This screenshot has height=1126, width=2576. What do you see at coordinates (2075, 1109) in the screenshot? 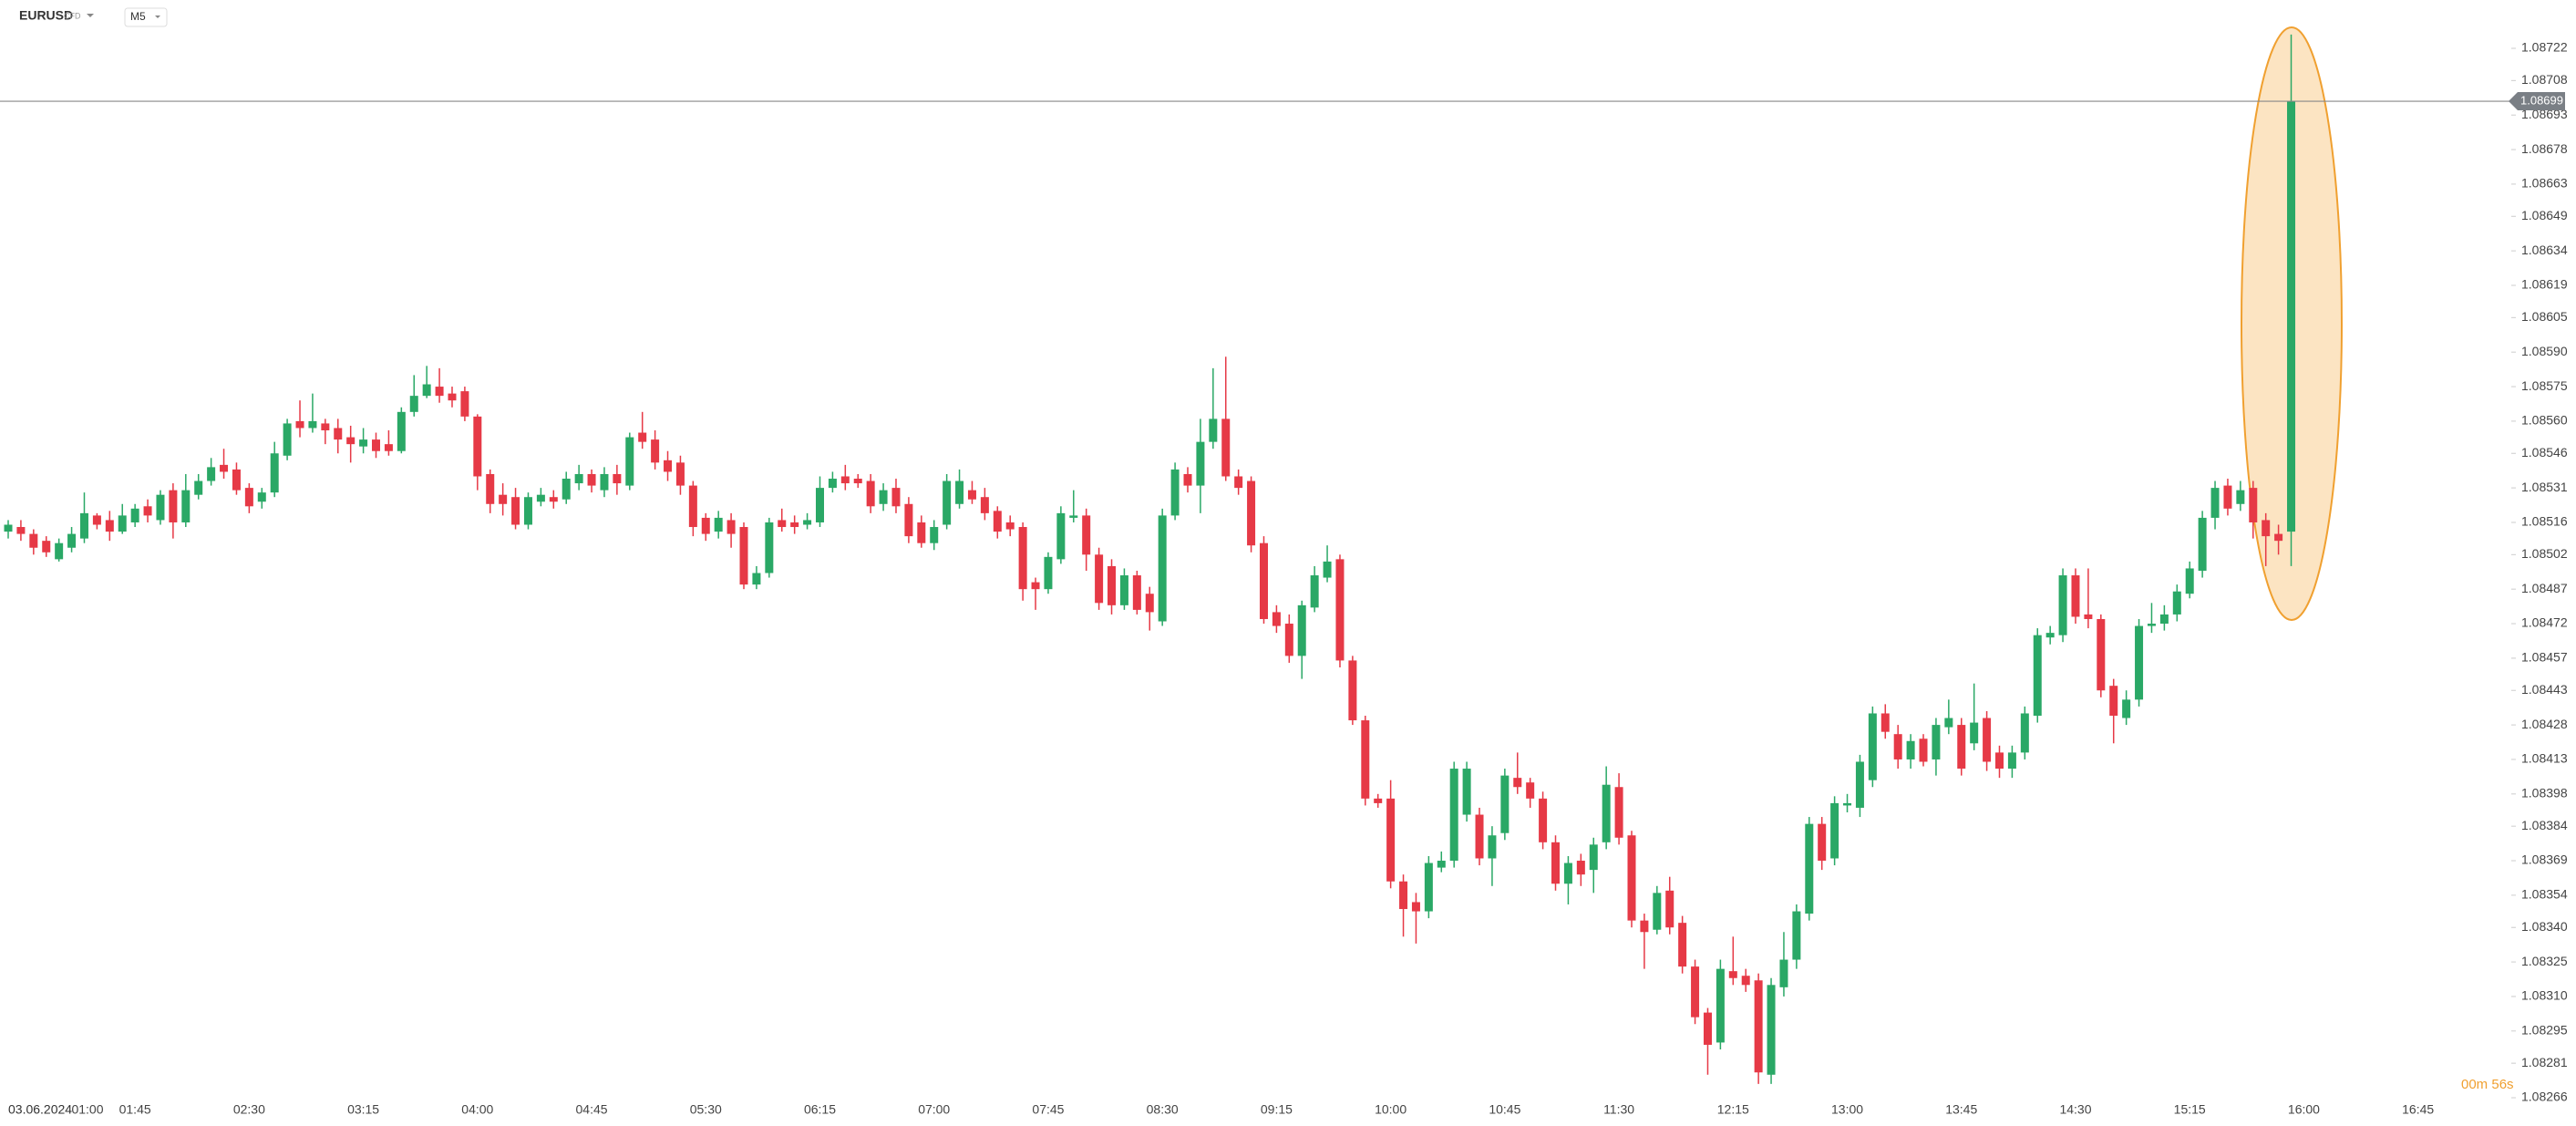
I see `x-tick-label: 14:30` at bounding box center [2075, 1109].